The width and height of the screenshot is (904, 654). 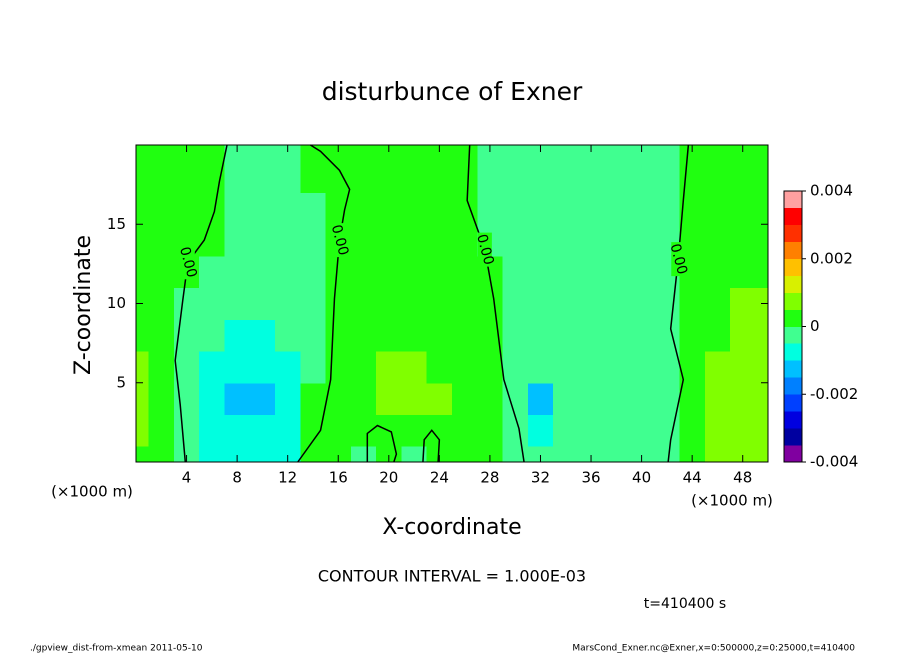 What do you see at coordinates (121, 382) in the screenshot?
I see `y-tick-label: 5` at bounding box center [121, 382].